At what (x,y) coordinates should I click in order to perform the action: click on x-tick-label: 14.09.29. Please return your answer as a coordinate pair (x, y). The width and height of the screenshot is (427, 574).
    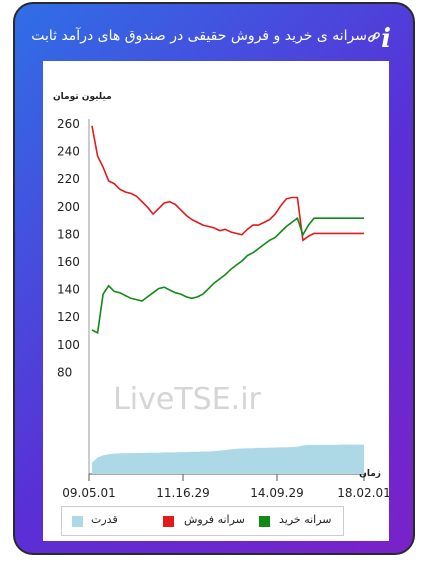
    Looking at the image, I should click on (276, 493).